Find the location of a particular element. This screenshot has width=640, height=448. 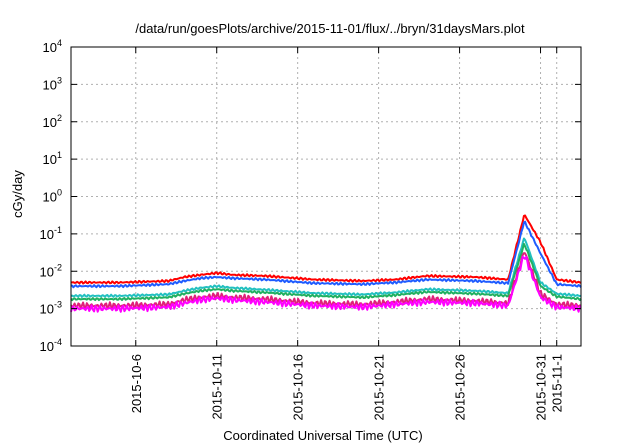

x-tick-label: 2015-11-1 is located at coordinates (557, 383).